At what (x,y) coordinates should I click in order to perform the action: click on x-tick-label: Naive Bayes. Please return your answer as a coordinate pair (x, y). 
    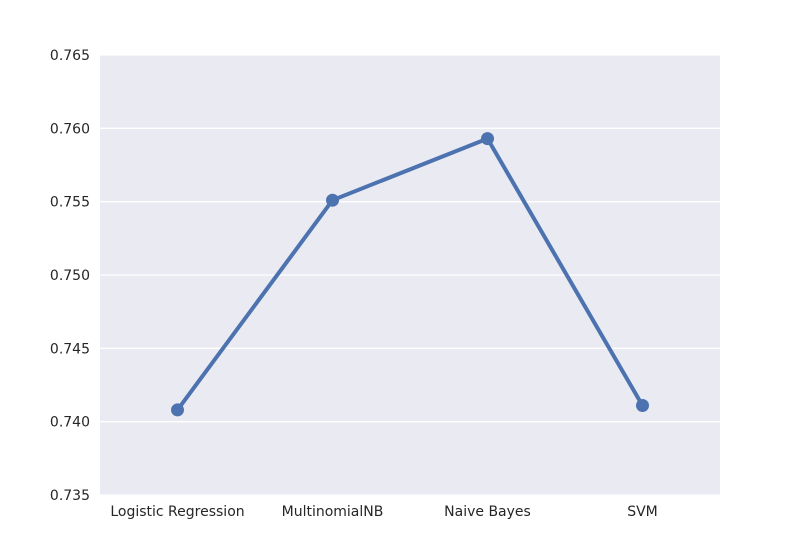
    Looking at the image, I should click on (487, 512).